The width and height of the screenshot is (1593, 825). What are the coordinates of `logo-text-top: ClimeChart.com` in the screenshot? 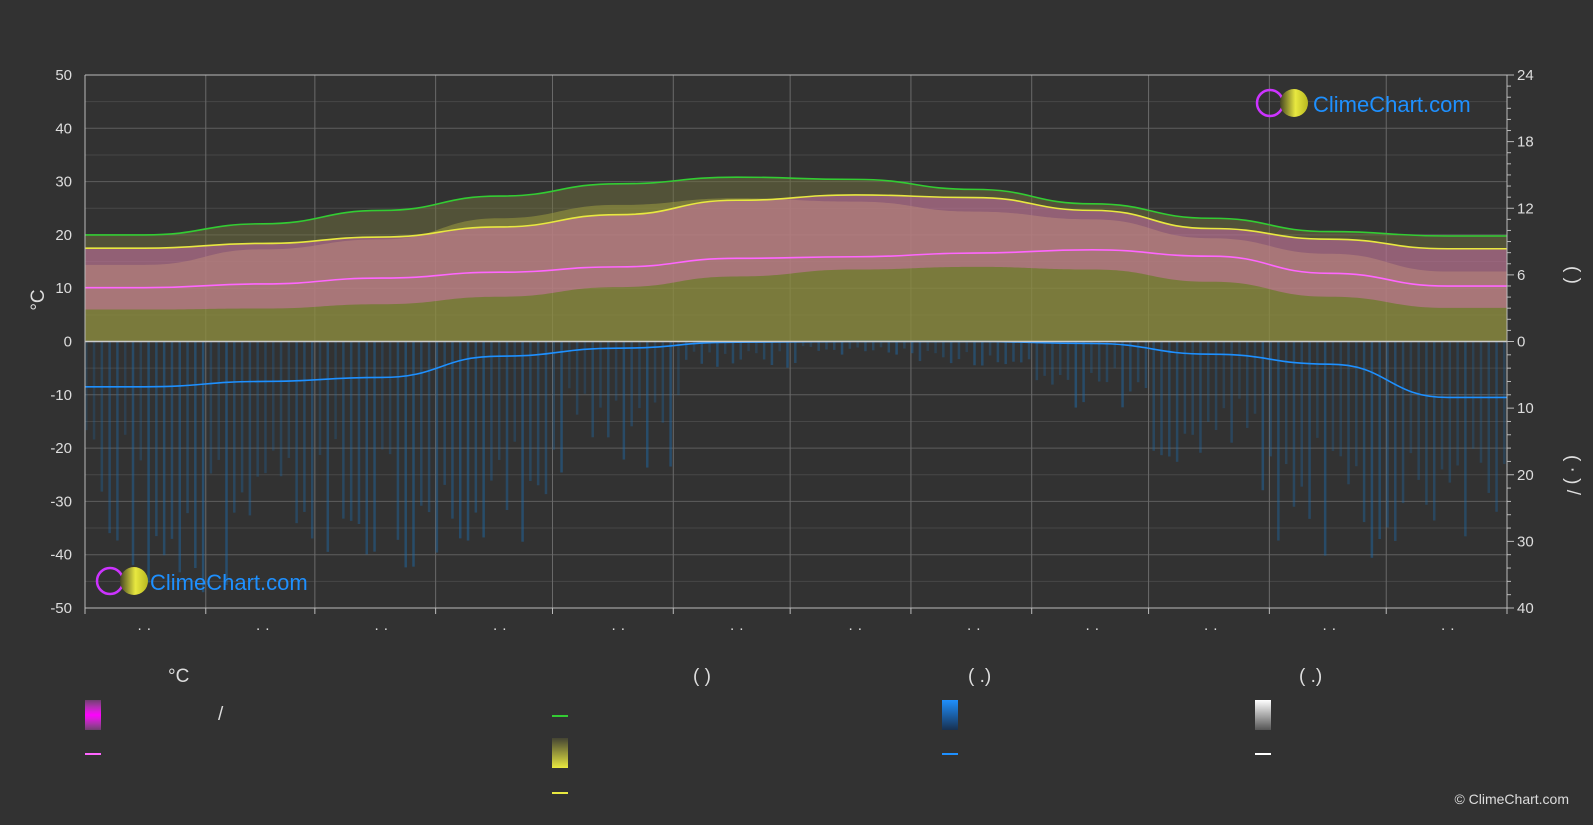 It's located at (1392, 104).